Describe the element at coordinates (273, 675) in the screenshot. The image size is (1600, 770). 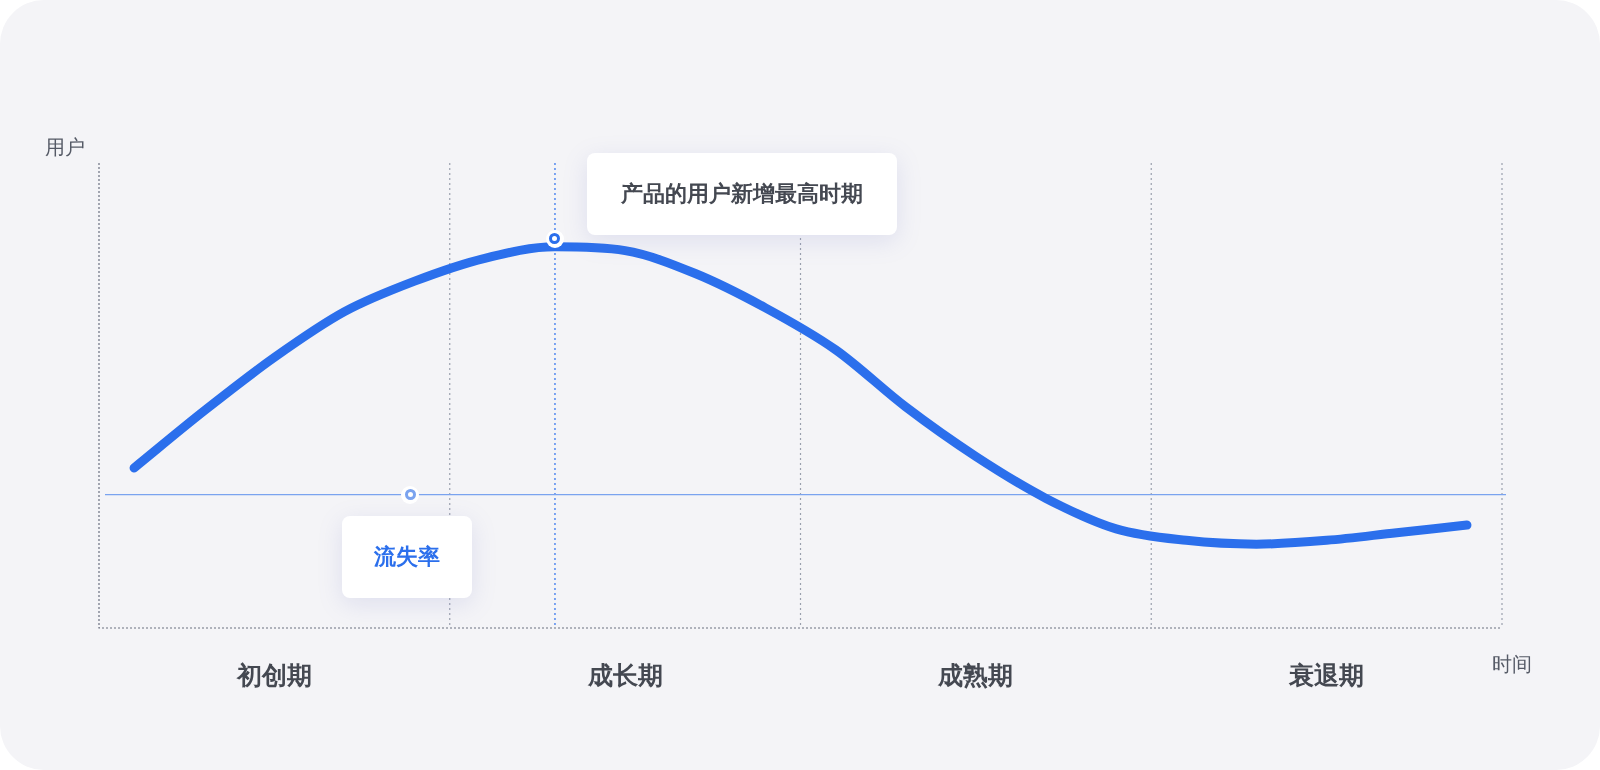
I see `x-tick-label: 初创期` at that location.